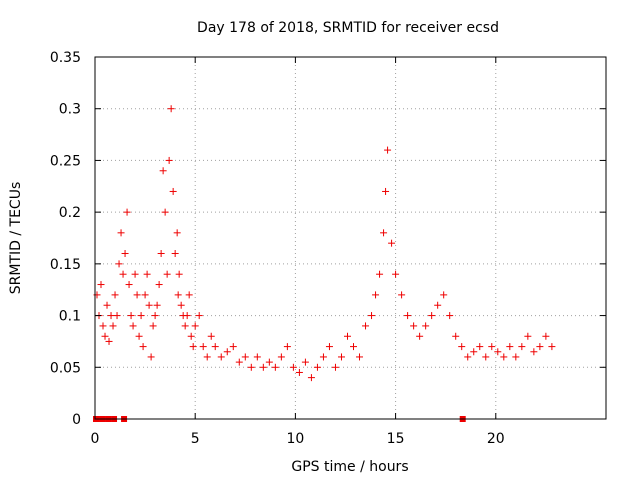  What do you see at coordinates (95, 439) in the screenshot?
I see `x-tick-label: 0` at bounding box center [95, 439].